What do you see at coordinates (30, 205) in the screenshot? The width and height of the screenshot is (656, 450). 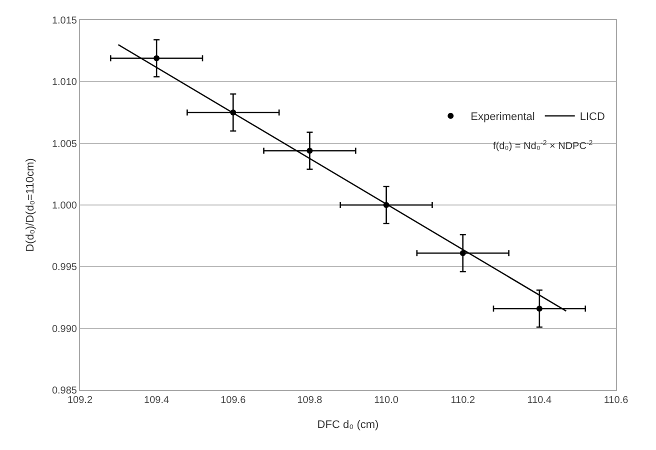 I see `y-axis-title: D(d₀)/D(d₀=110cm)` at bounding box center [30, 205].